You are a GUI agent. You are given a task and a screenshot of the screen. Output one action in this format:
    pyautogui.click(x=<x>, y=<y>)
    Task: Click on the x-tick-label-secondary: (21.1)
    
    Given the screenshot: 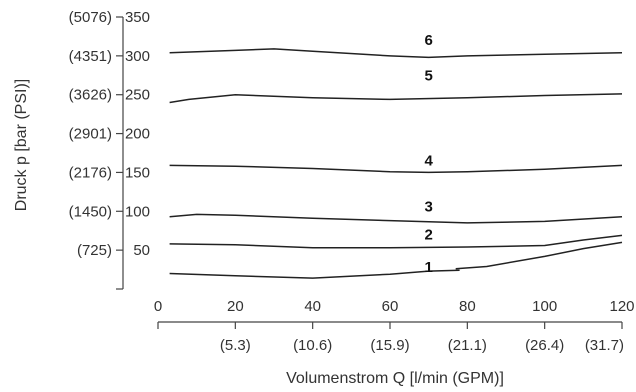 What is the action you would take?
    pyautogui.click(x=467, y=345)
    